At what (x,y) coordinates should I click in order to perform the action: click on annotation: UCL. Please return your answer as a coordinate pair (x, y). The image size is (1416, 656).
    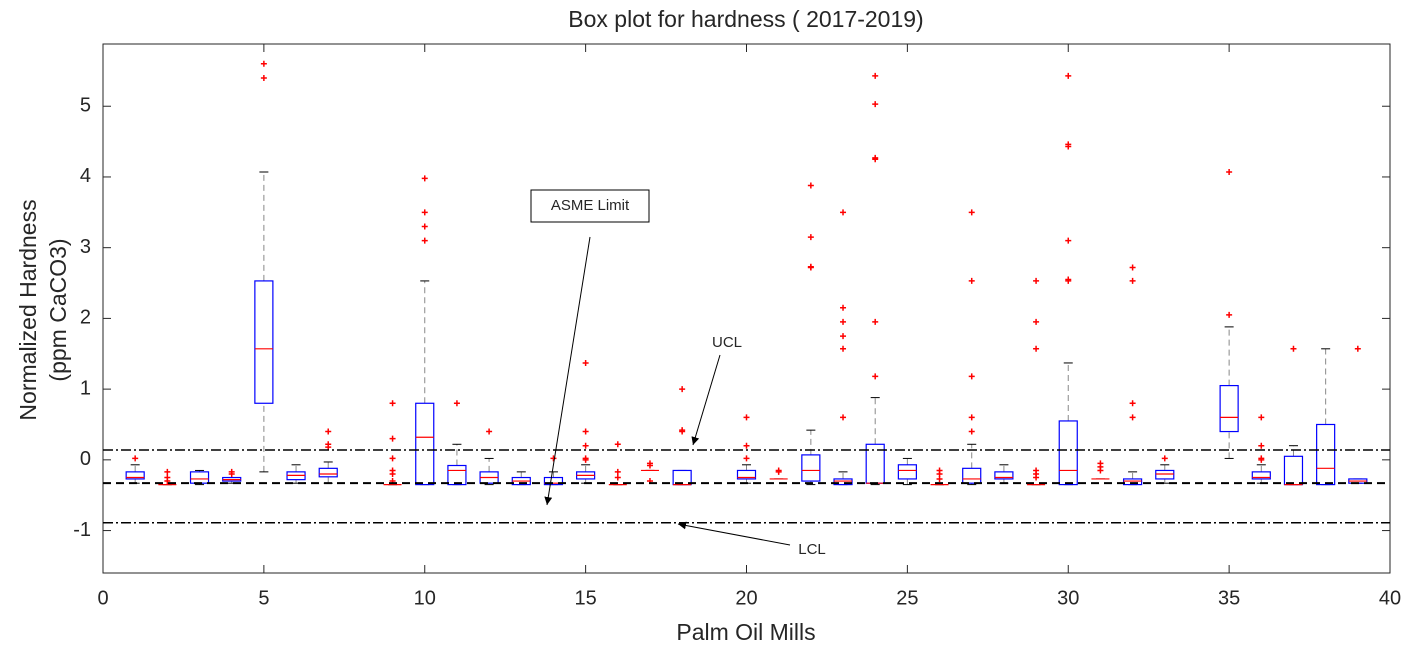
    Looking at the image, I should click on (727, 342).